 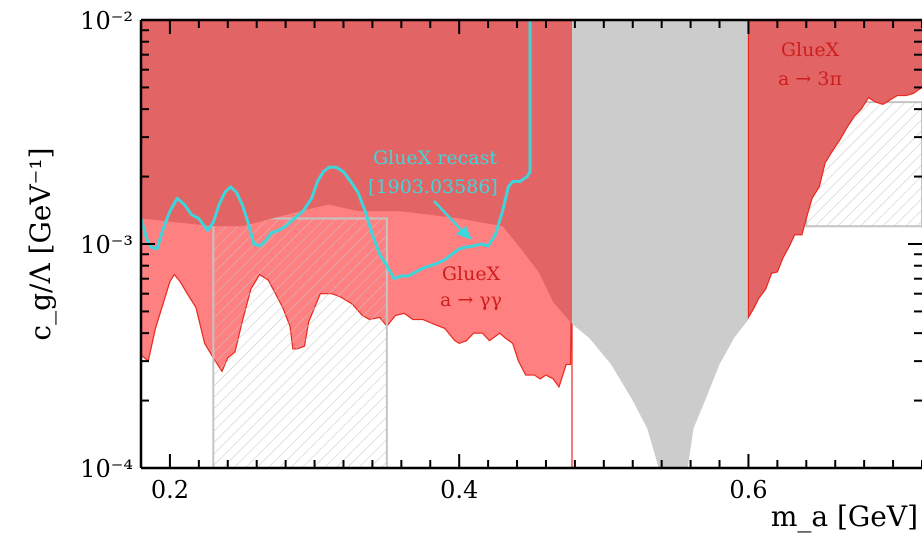 What do you see at coordinates (844, 516) in the screenshot?
I see `x-axis-label: m_a [GeV]` at bounding box center [844, 516].